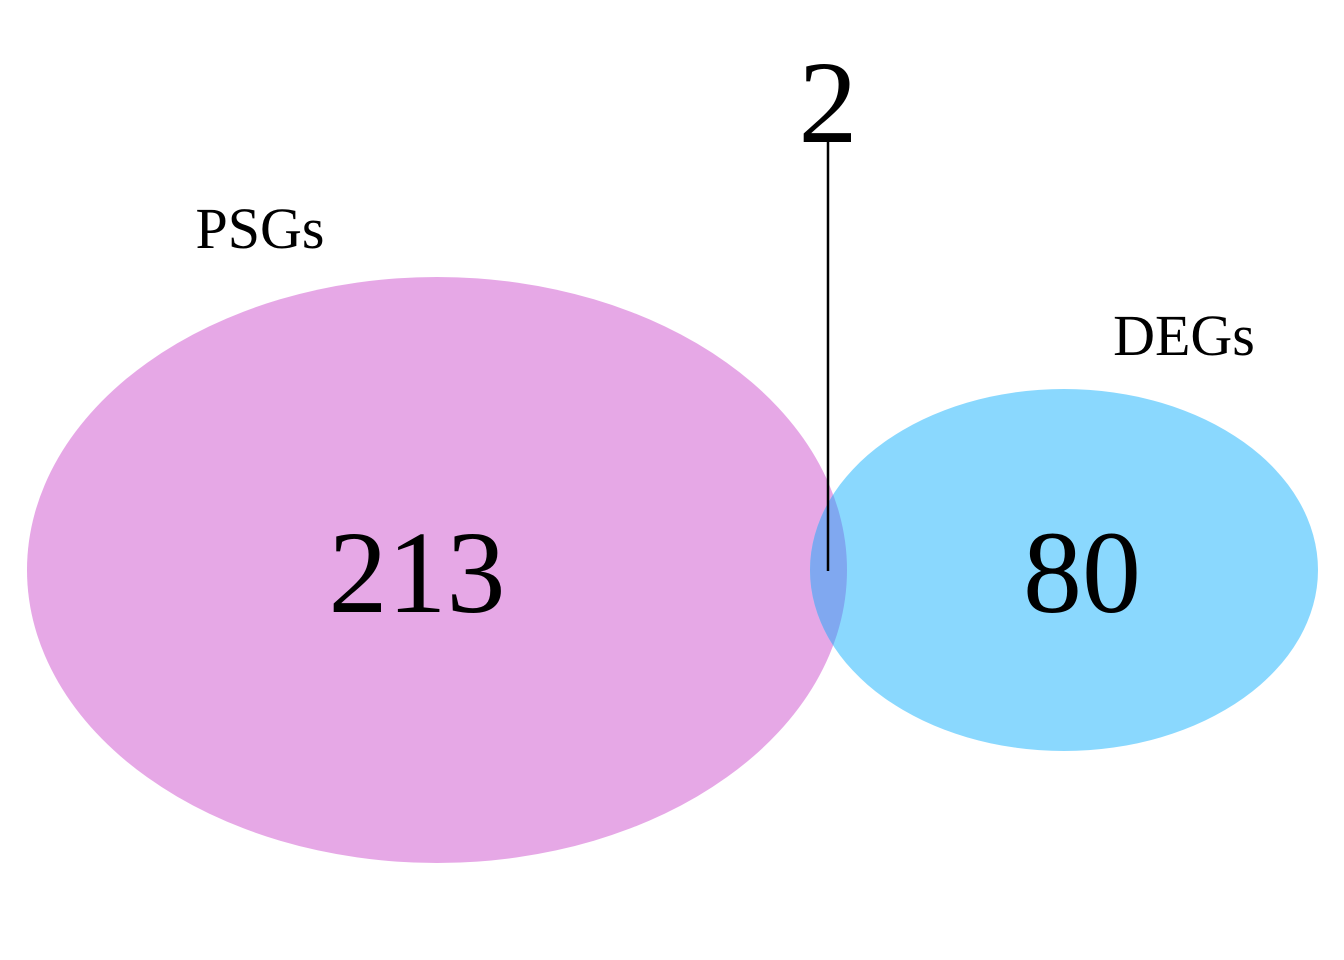  Describe the element at coordinates (260, 228) in the screenshot. I see `psgs-label: PSGs` at that location.